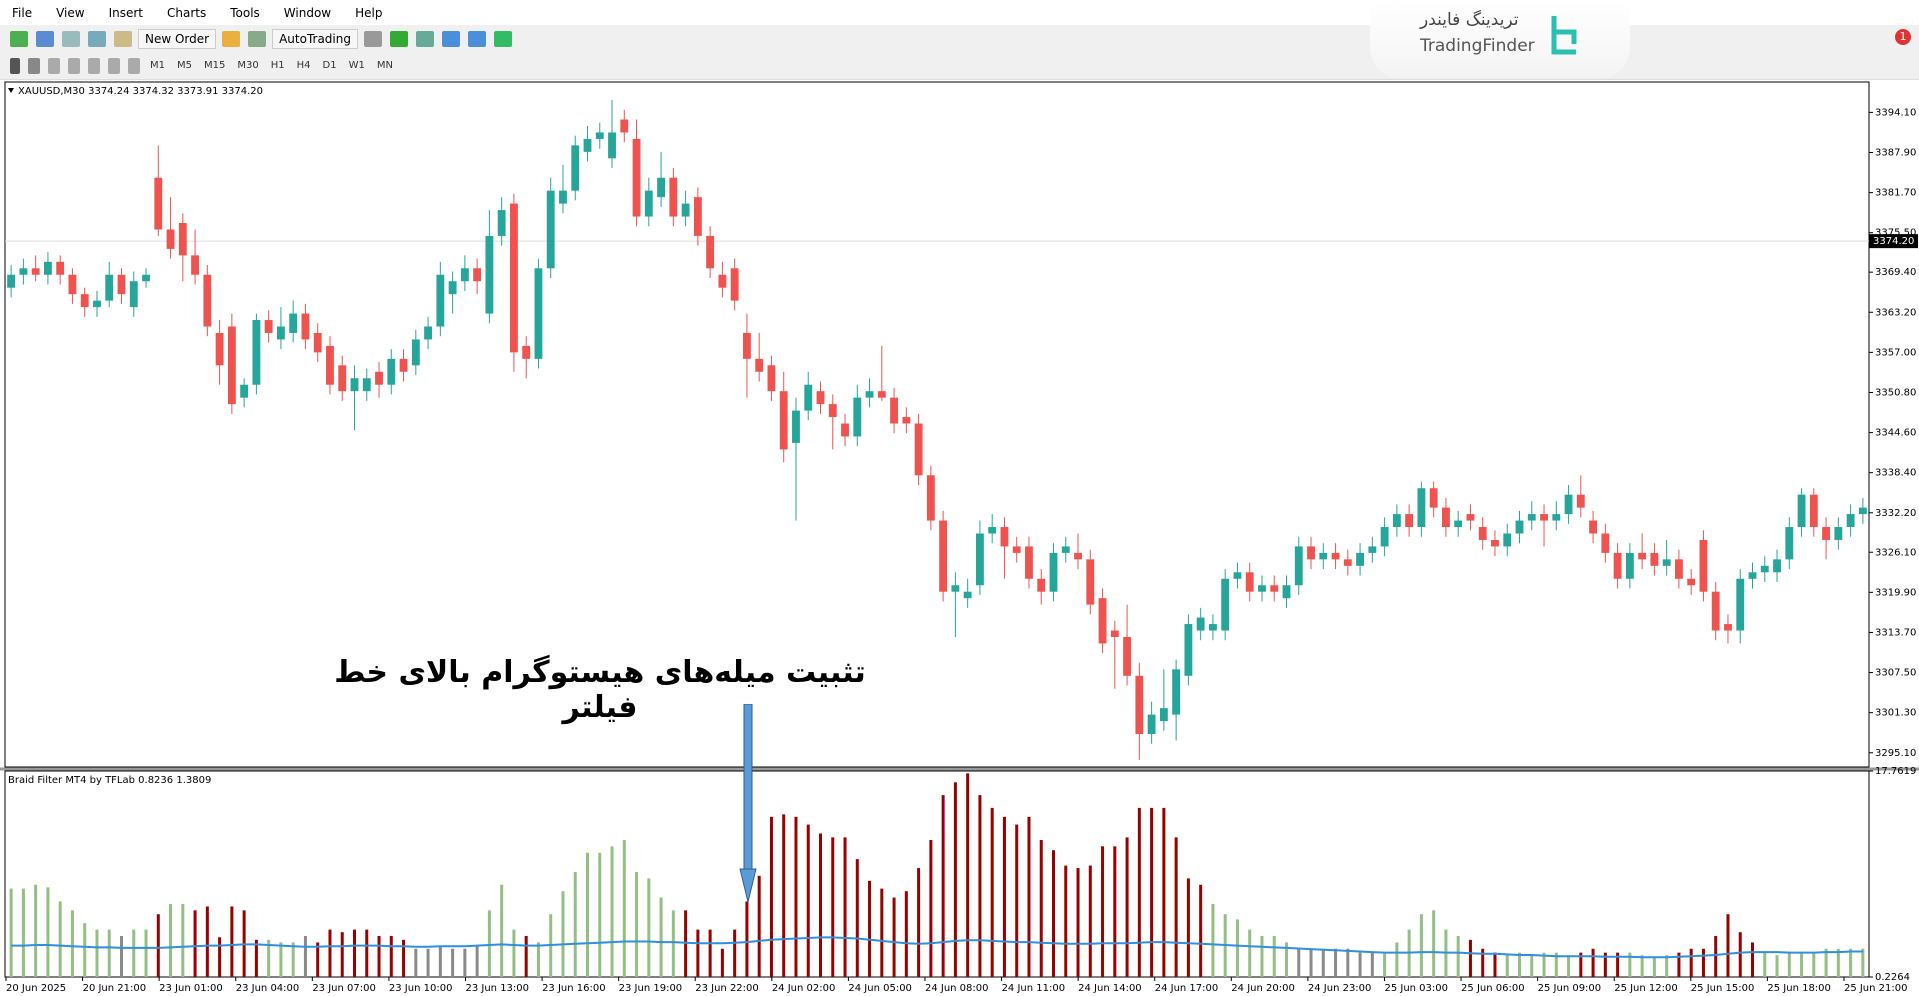 This screenshot has width=1919, height=996. What do you see at coordinates (303, 65) in the screenshot?
I see `timeframe-button: H4` at bounding box center [303, 65].